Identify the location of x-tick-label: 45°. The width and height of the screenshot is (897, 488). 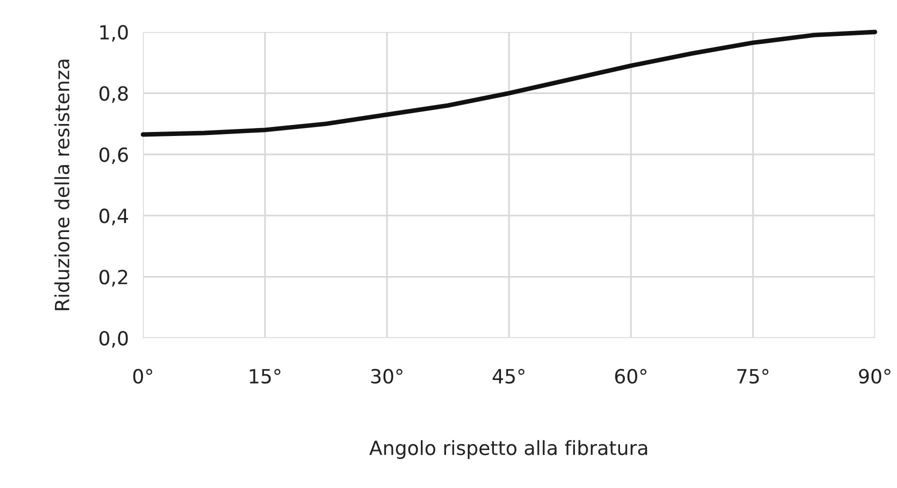
(508, 376).